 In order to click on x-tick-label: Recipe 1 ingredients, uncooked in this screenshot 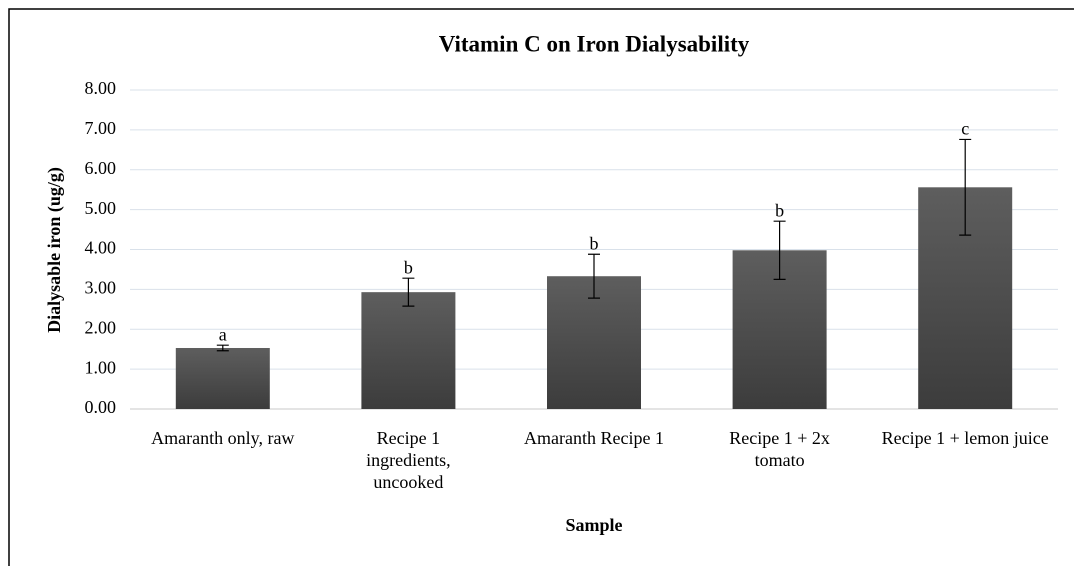, I will do `click(408, 460)`.